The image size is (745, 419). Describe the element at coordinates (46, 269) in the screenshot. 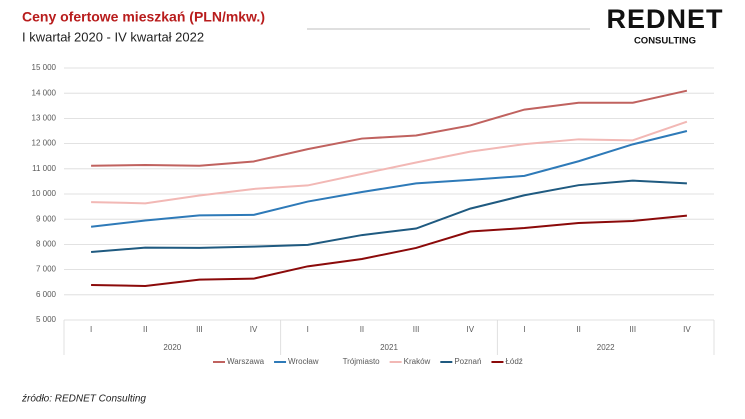

I see `y-tick-label: 7 000` at that location.